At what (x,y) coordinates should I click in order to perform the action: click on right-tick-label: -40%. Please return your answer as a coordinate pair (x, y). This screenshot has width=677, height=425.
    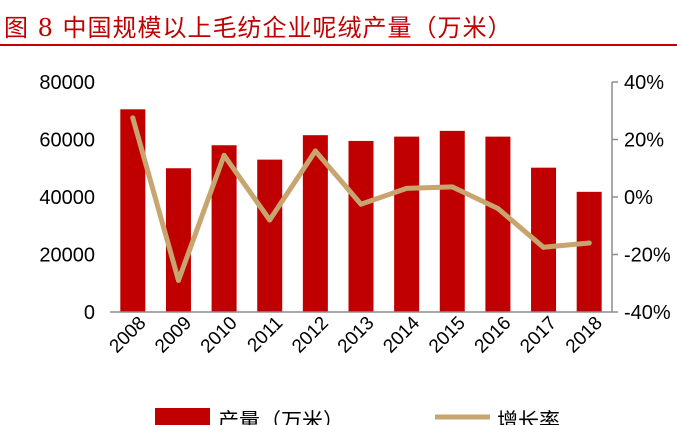
    Looking at the image, I should click on (647, 313).